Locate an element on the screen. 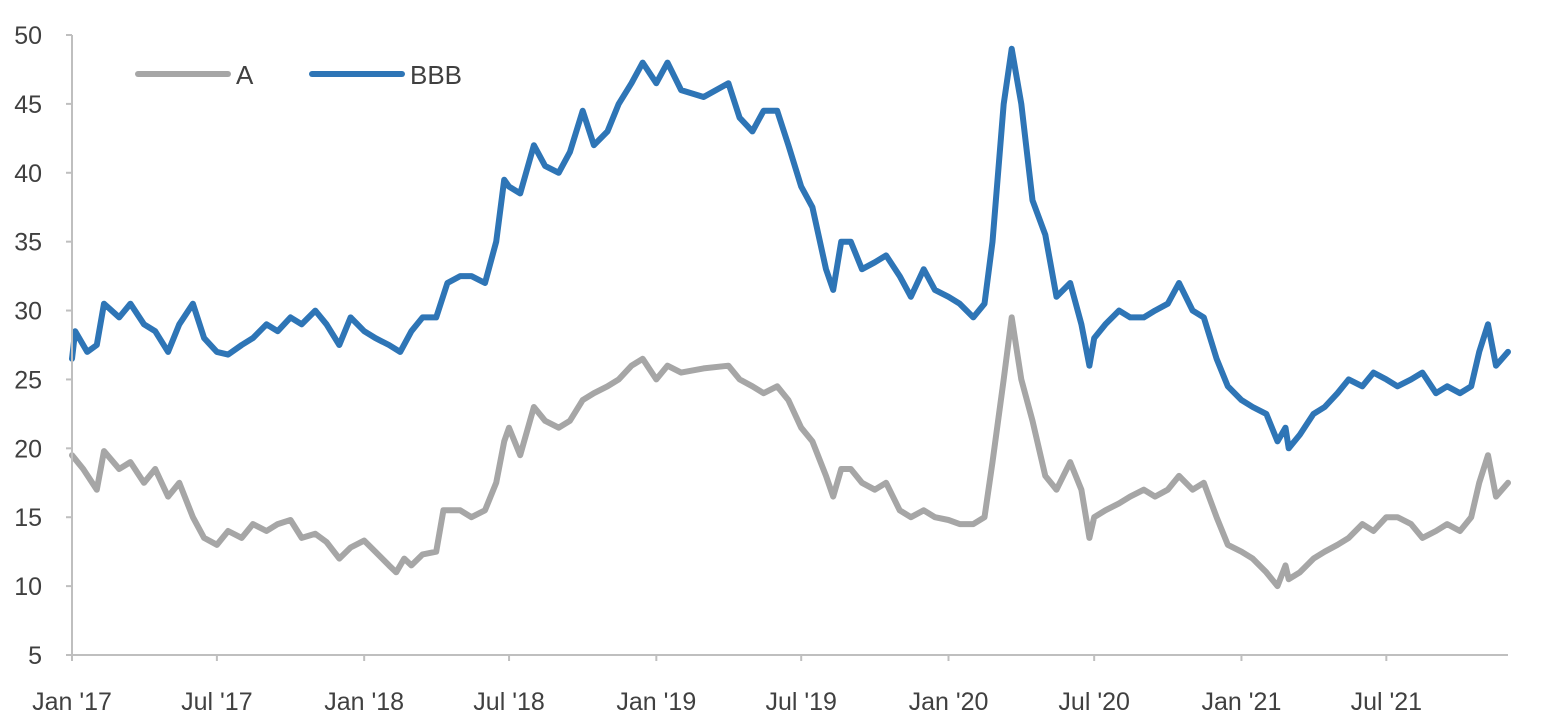  x-tick-label: Jul '20 is located at coordinates (1093, 702).